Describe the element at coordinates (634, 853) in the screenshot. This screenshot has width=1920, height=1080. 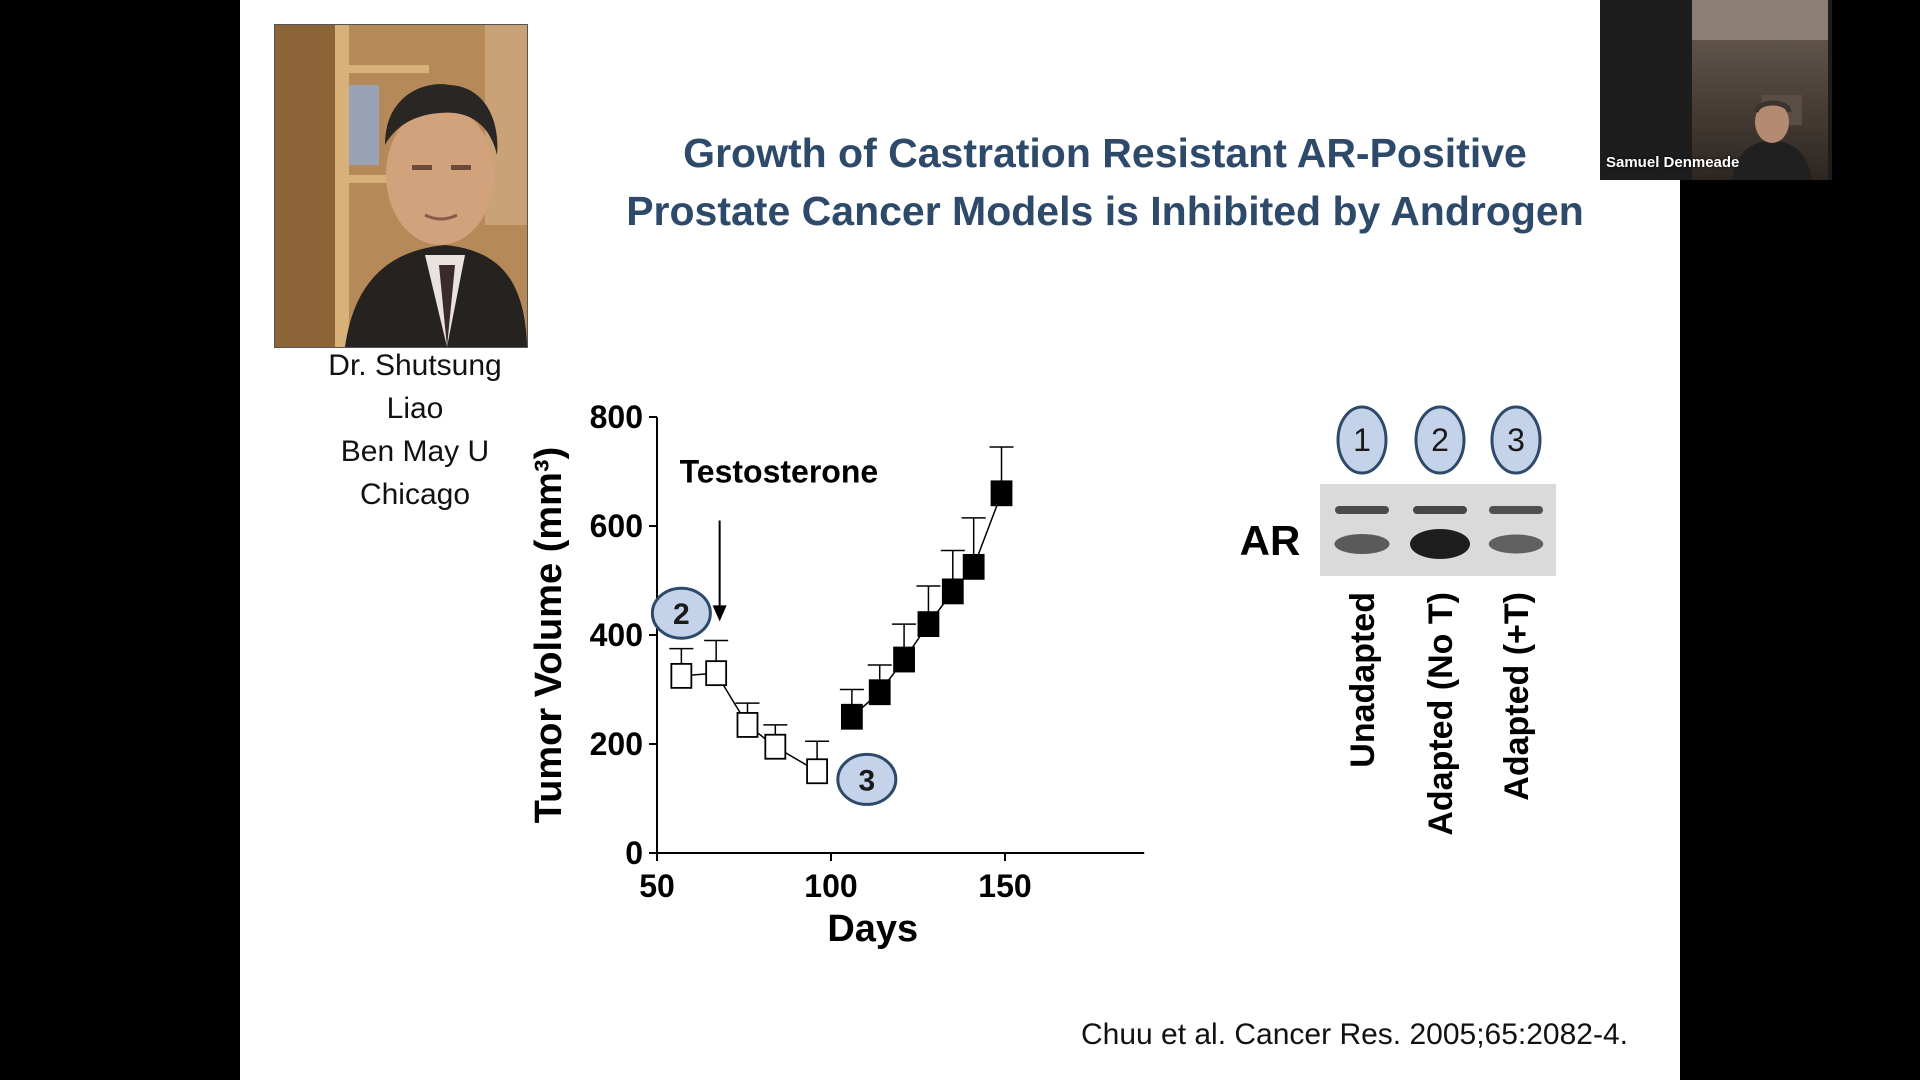
I see `y-tick-label: 0` at that location.